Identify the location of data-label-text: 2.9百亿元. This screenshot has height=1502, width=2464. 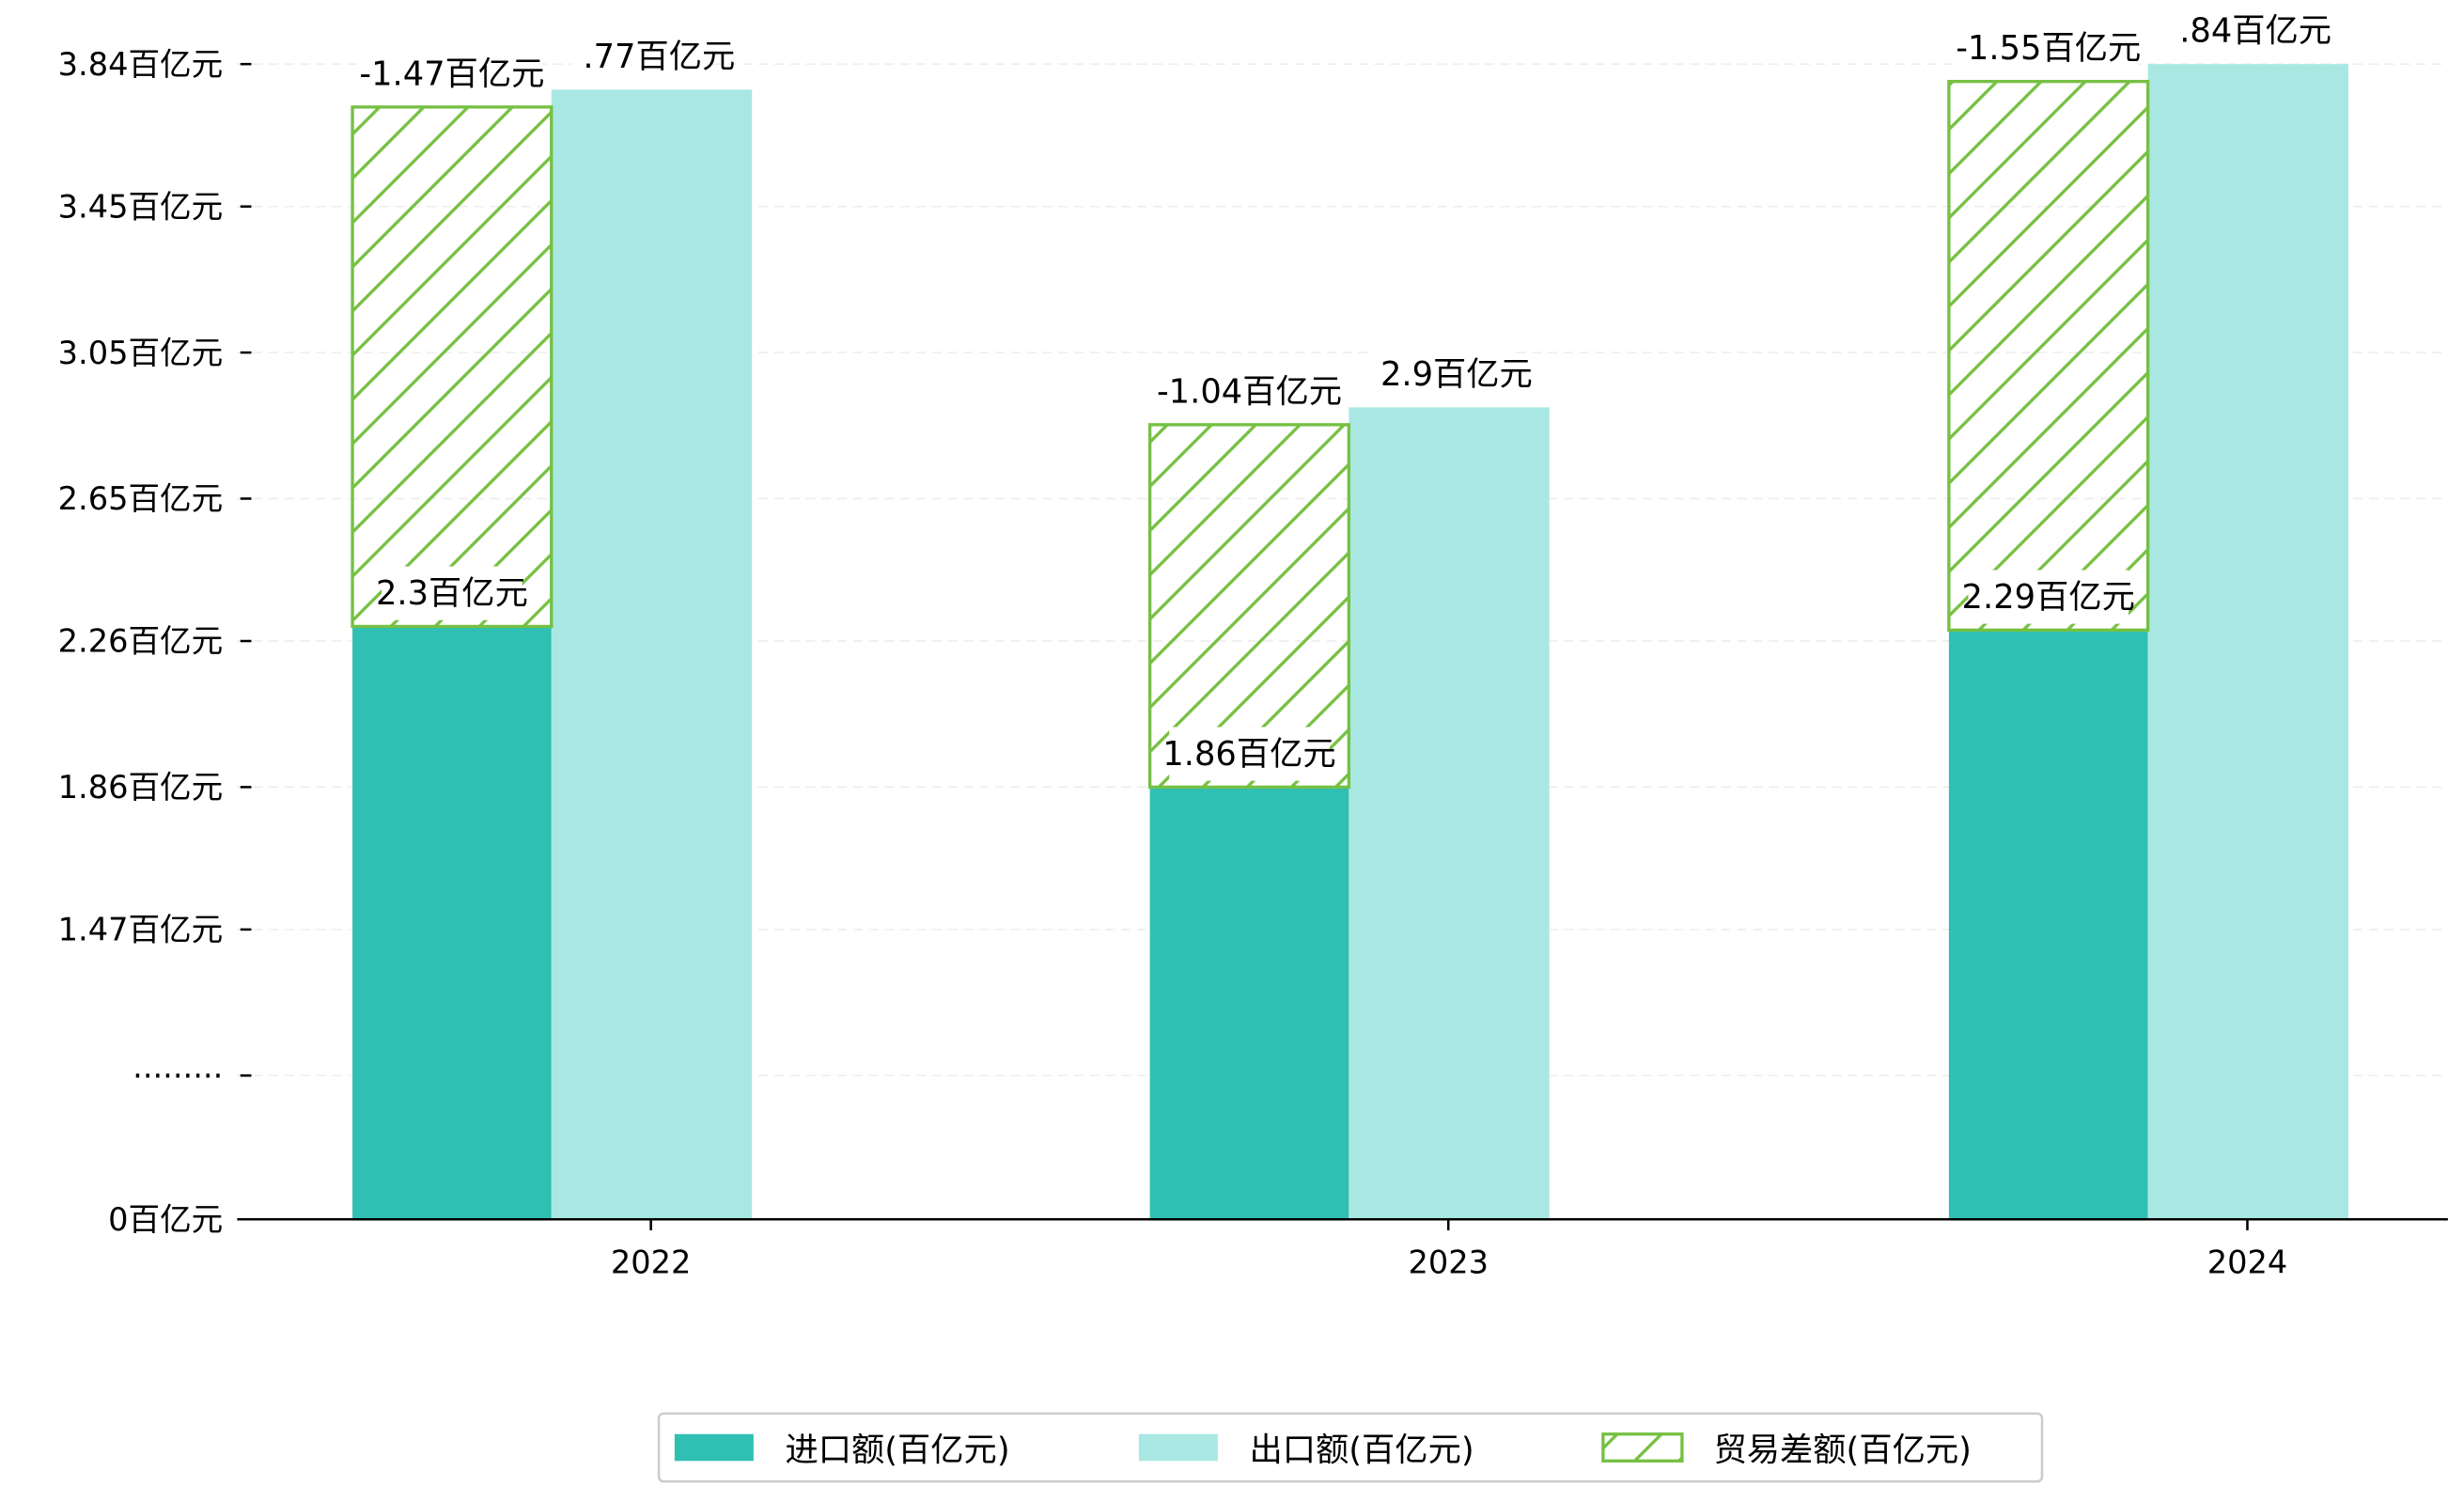
(1456, 374).